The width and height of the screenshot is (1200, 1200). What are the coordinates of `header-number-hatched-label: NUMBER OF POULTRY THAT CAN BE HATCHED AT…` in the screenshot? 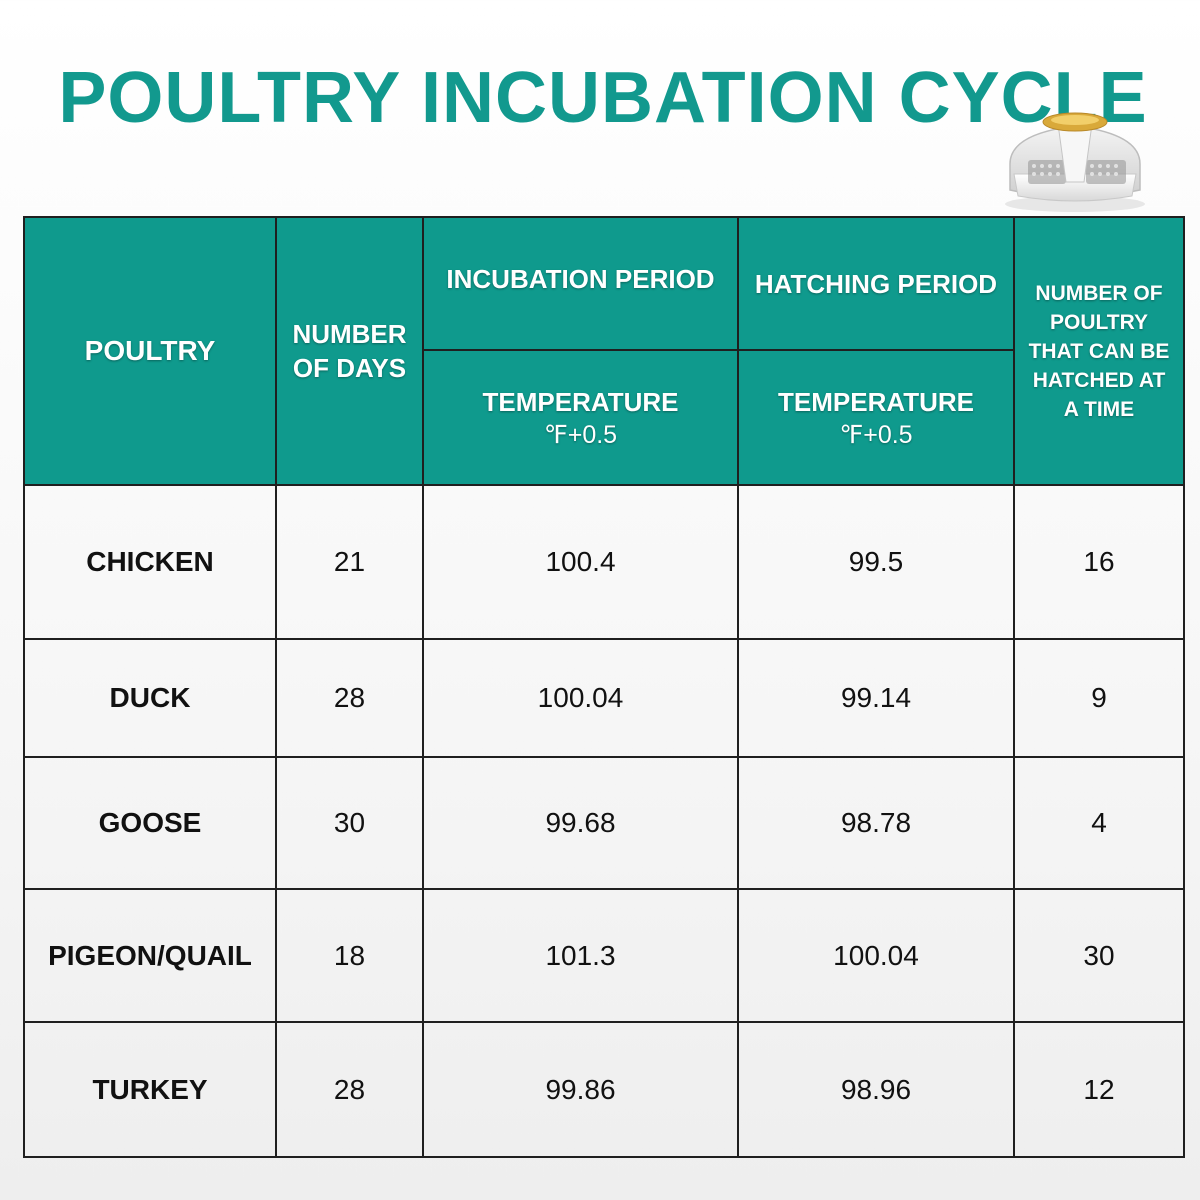 It's located at (1099, 351).